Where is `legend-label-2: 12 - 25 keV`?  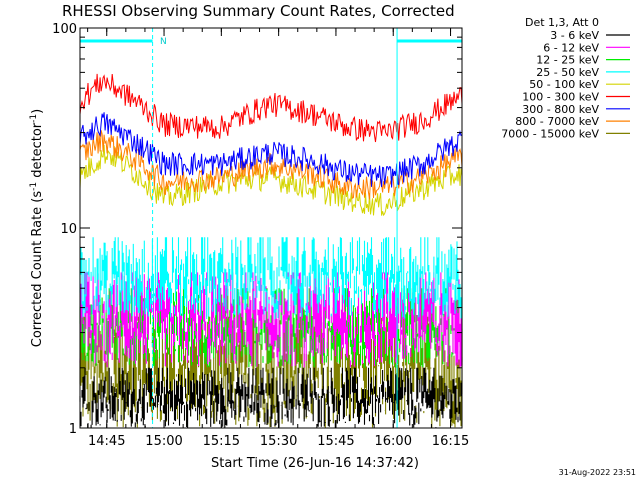
legend-label-2: 12 - 25 keV is located at coordinates (567, 60).